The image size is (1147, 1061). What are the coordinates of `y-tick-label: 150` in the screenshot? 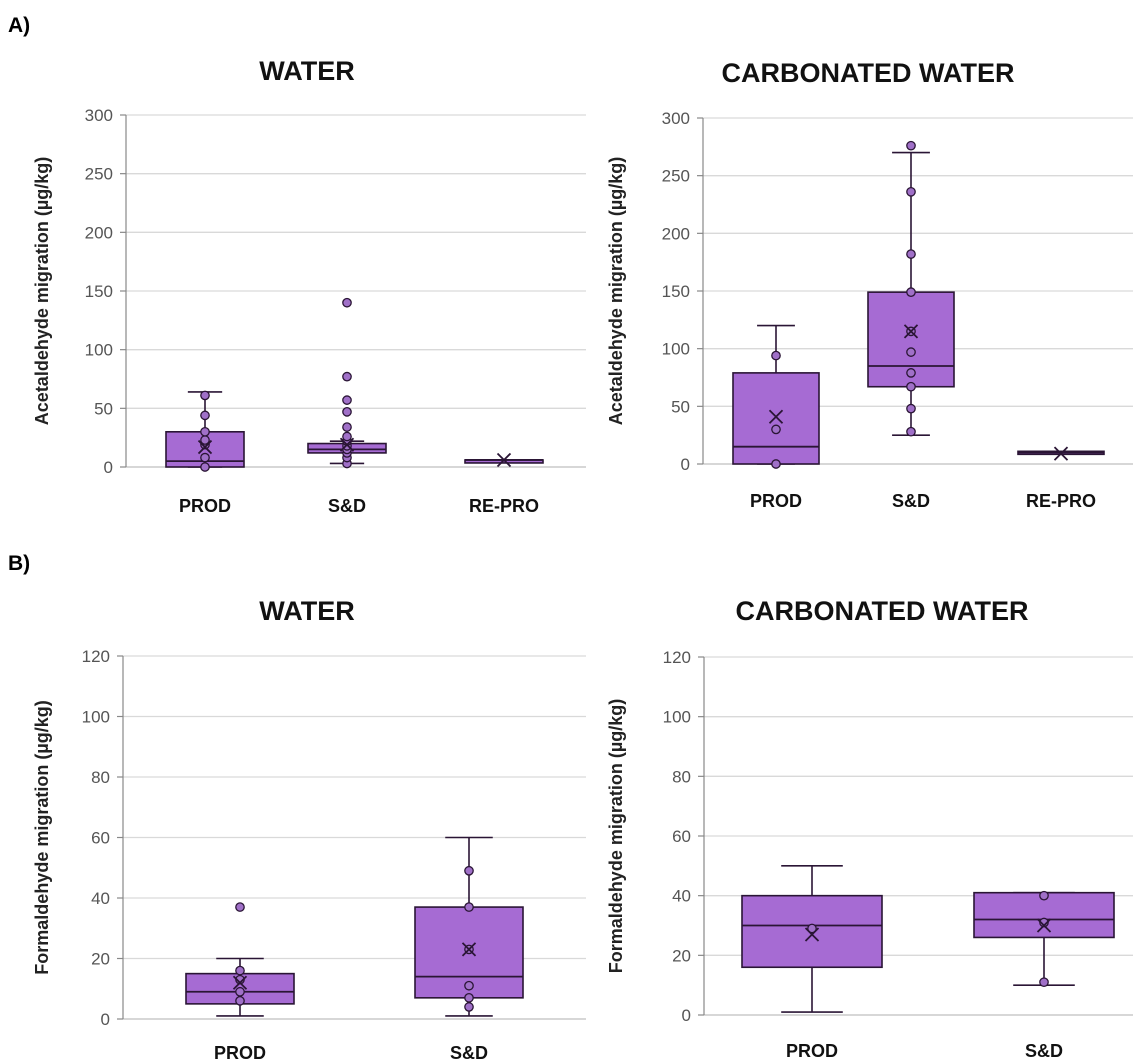 It's located at (99, 291).